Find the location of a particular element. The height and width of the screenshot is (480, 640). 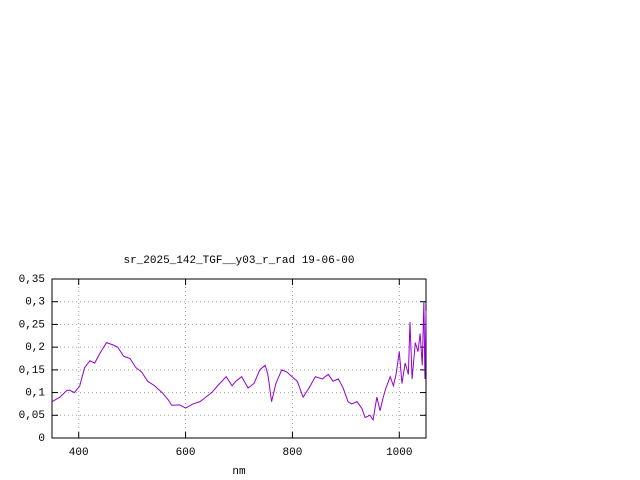

x-tick-label: 1000 is located at coordinates (399, 453).